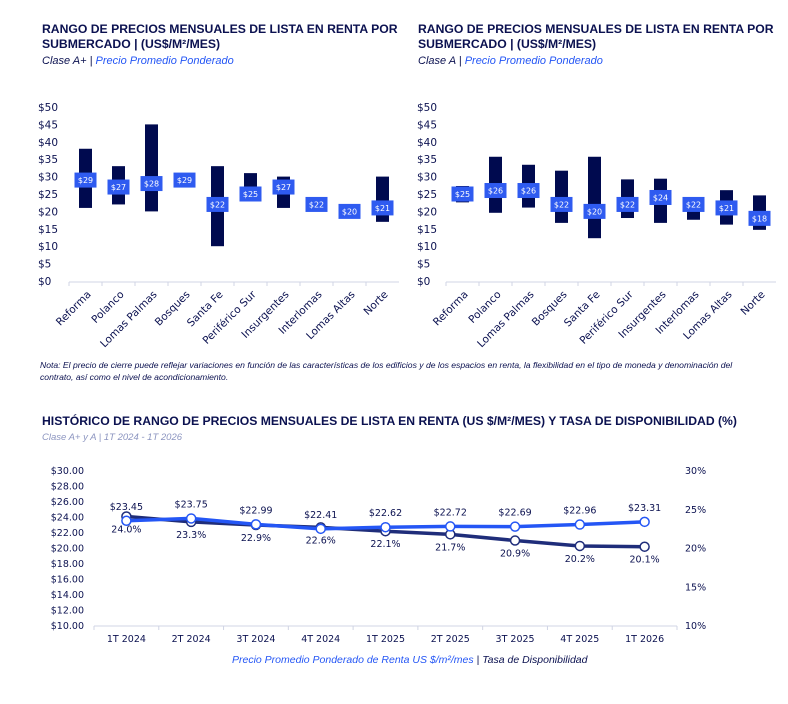 This screenshot has height=704, width=788. I want to click on c2-category-label: Norte, so click(752, 303).